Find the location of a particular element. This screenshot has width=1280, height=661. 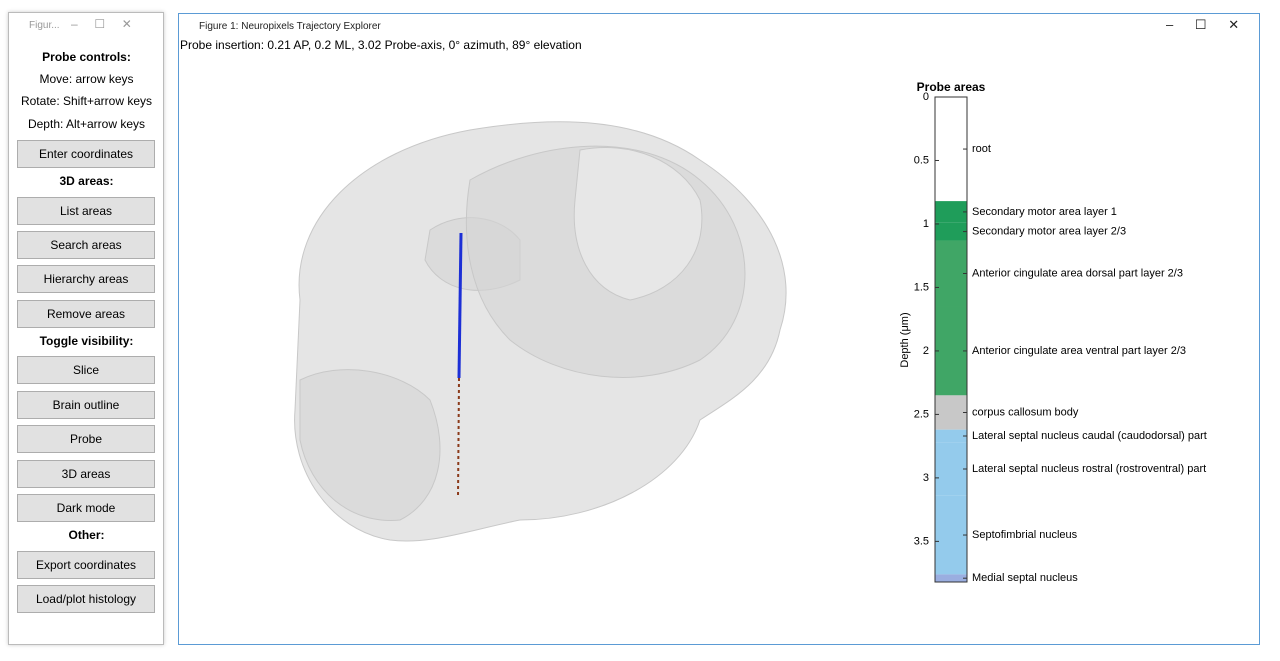

button: Brain outline is located at coordinates (86, 405).